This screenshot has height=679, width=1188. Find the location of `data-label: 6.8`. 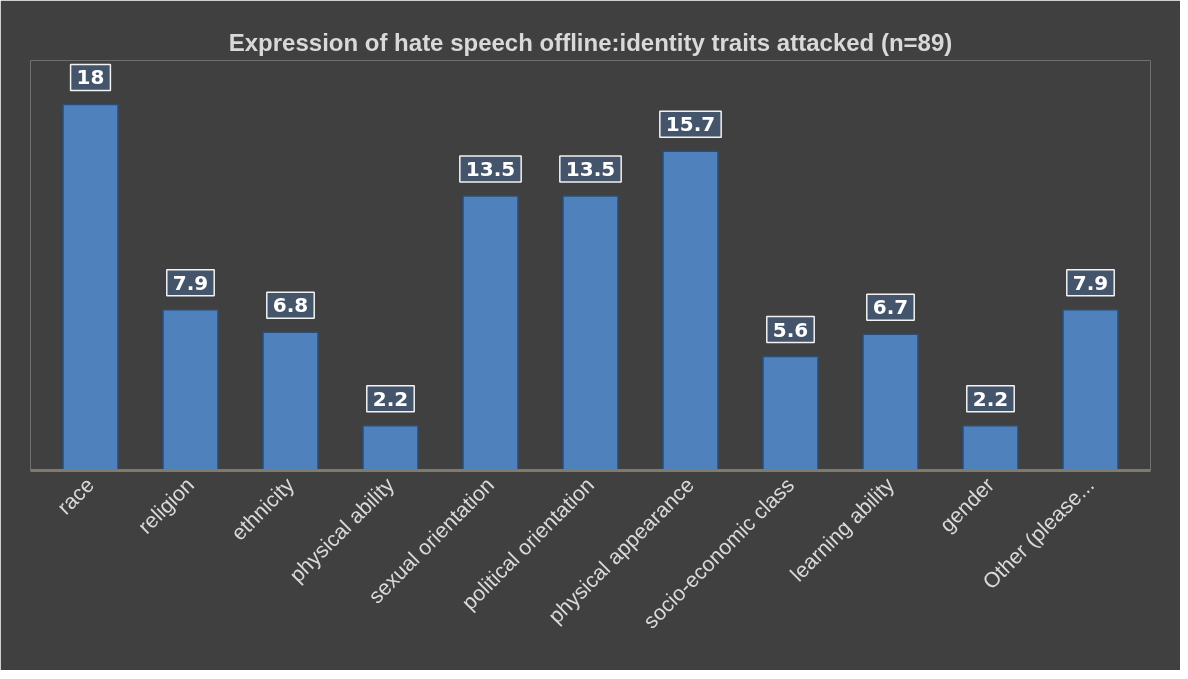

data-label: 6.8 is located at coordinates (290, 305).